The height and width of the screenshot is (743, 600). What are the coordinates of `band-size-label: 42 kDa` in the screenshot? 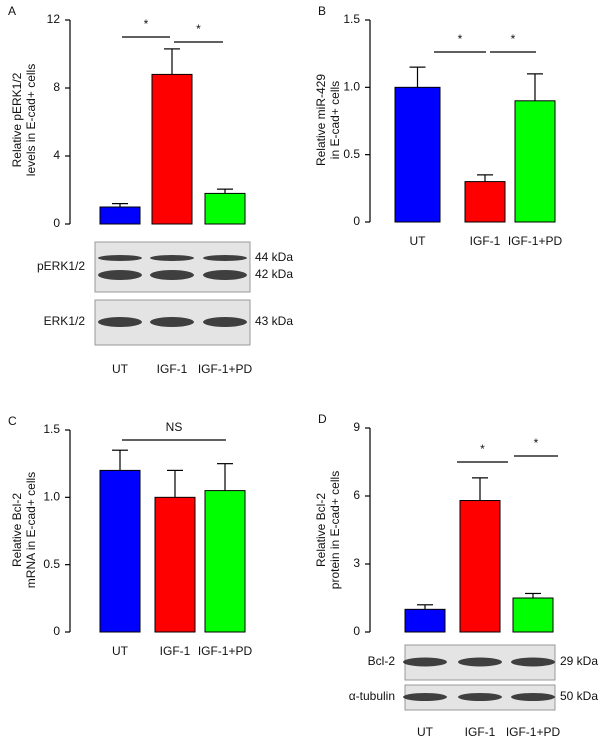 It's located at (274, 274).